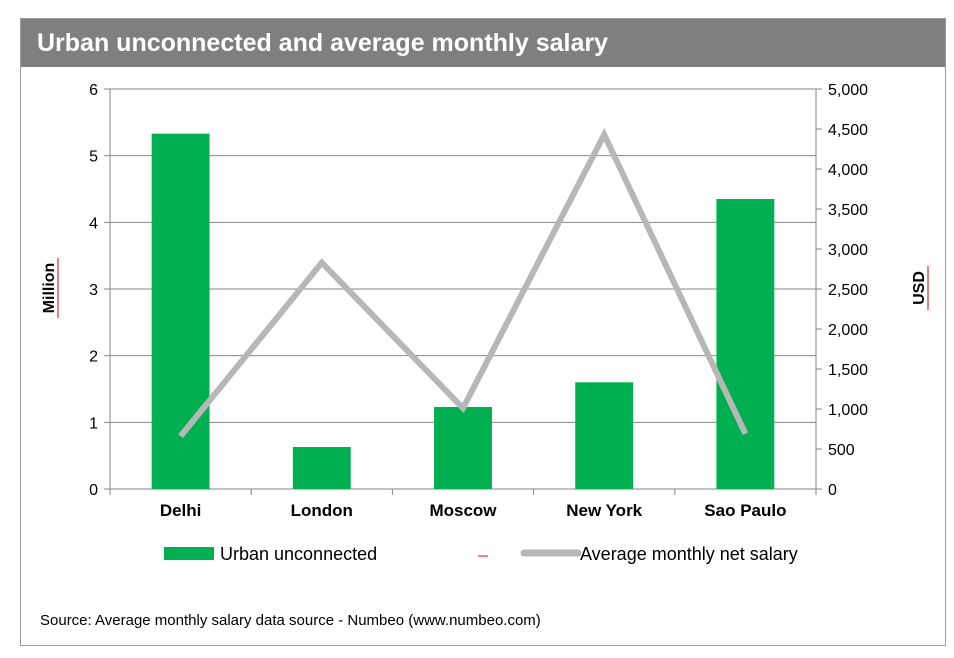  I want to click on left-tick-label: 1, so click(93, 423).